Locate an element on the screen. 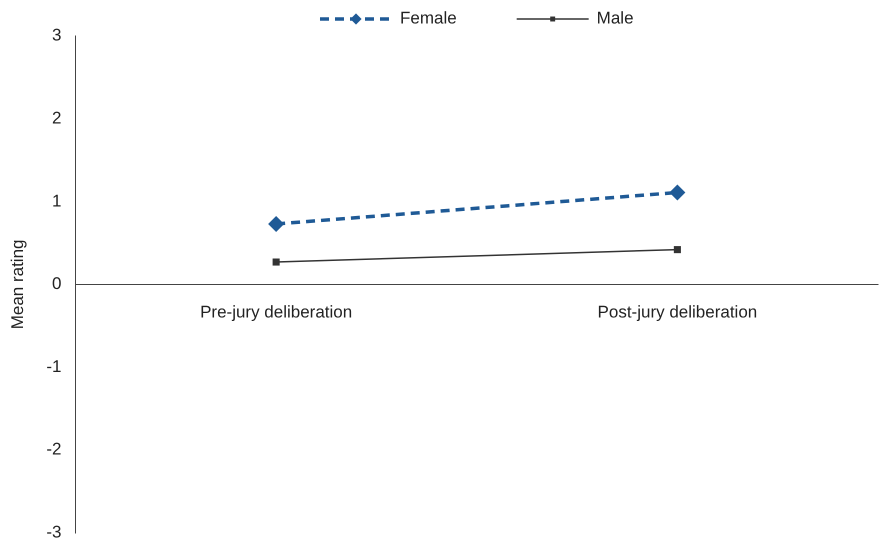 This screenshot has height=557, width=886. legend-label: Female is located at coordinates (428, 18).